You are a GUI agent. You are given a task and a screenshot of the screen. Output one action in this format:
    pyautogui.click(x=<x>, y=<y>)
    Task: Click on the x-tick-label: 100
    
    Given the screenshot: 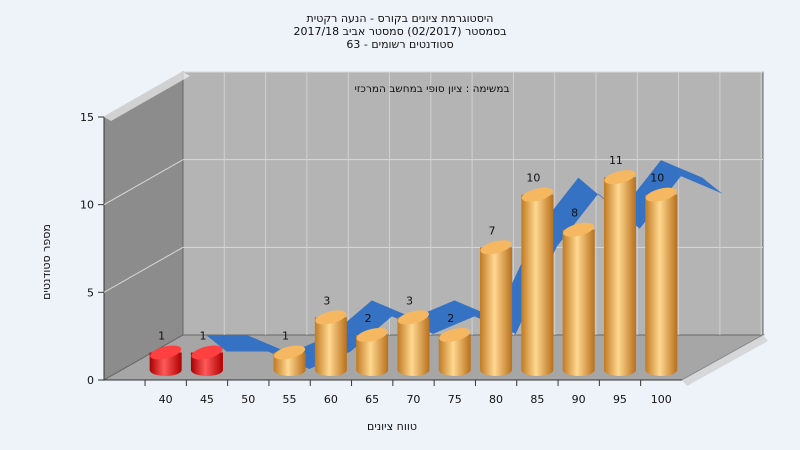 What is the action you would take?
    pyautogui.click(x=661, y=399)
    